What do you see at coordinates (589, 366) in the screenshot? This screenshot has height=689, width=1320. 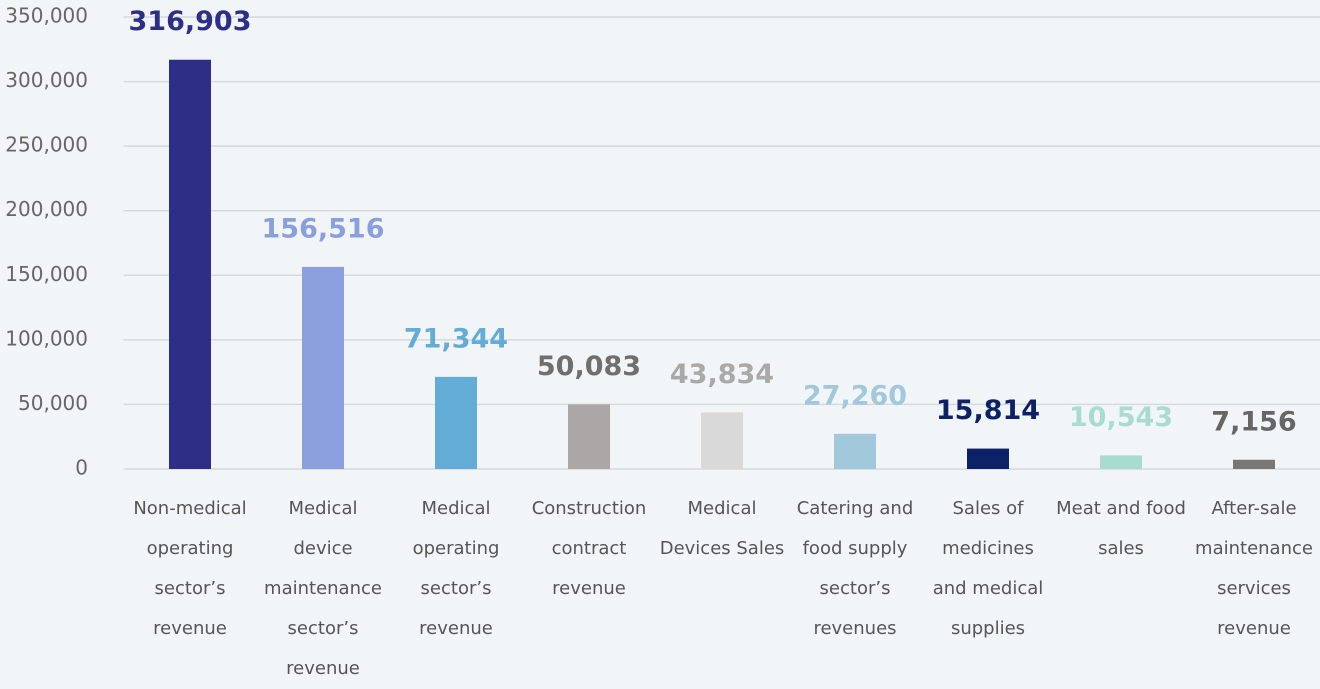 I see `value-label: 50,083` at bounding box center [589, 366].